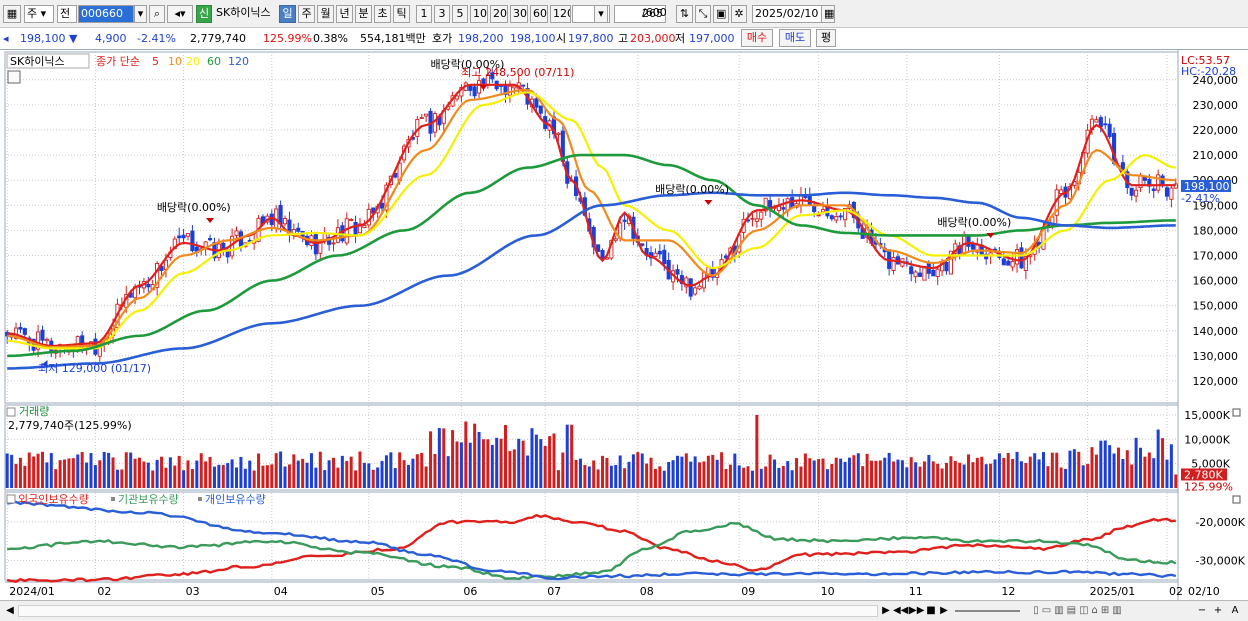 This screenshot has width=1248, height=621. What do you see at coordinates (479, 14) in the screenshot?
I see `interval-button-10: 10` at bounding box center [479, 14].